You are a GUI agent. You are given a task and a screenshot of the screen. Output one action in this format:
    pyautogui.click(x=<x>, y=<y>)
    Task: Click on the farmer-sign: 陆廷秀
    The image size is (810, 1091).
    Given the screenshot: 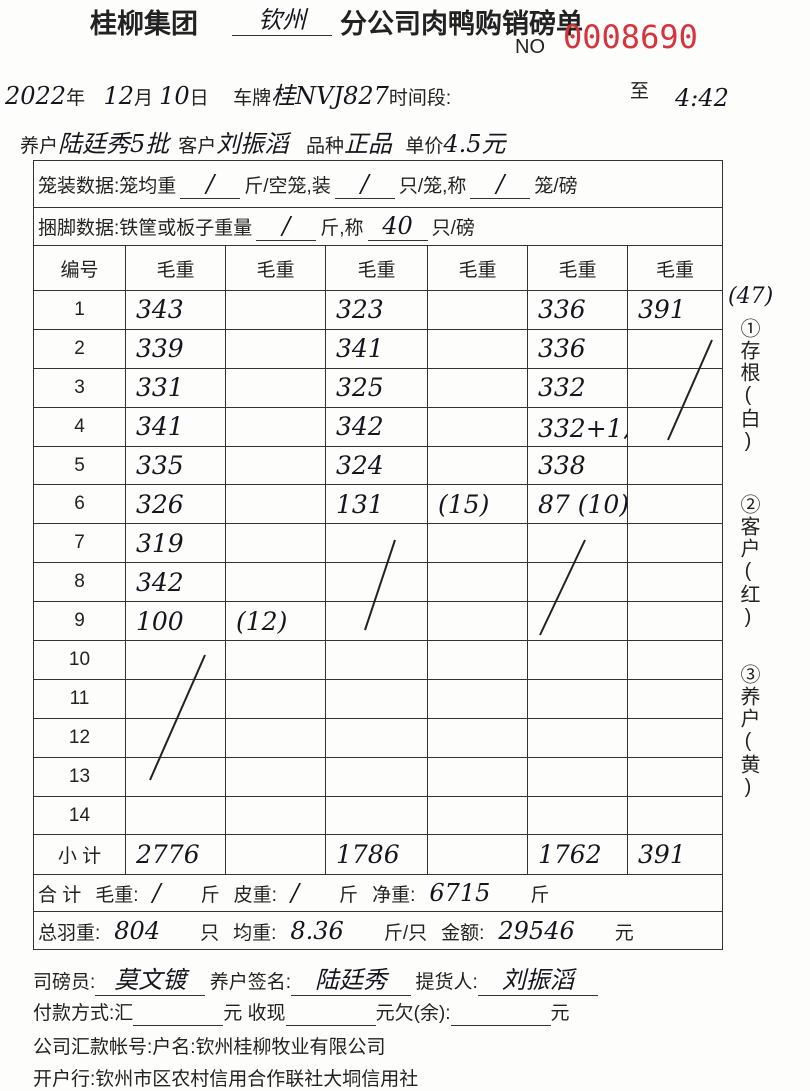 What is the action you would take?
    pyautogui.click(x=351, y=978)
    